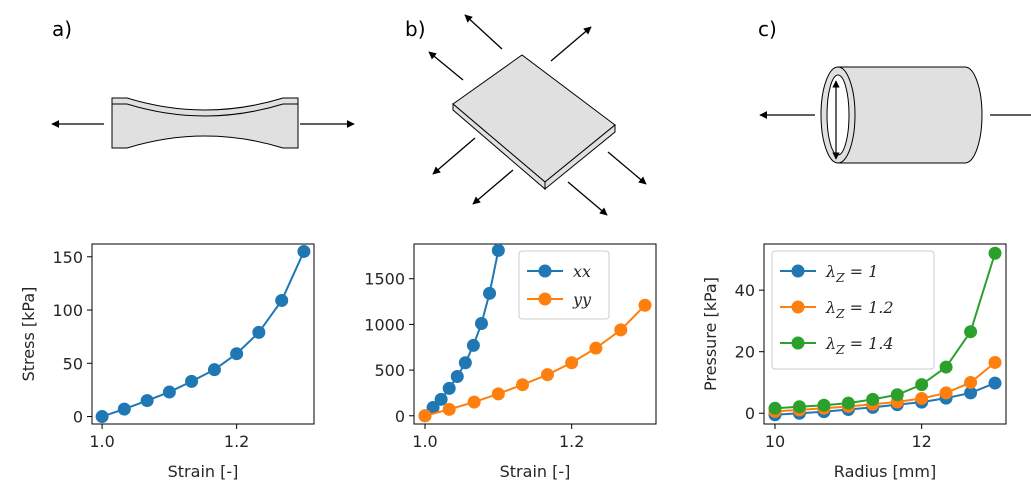  What do you see at coordinates (885, 471) in the screenshot?
I see `x-axis-label: Radius [mm]` at bounding box center [885, 471].